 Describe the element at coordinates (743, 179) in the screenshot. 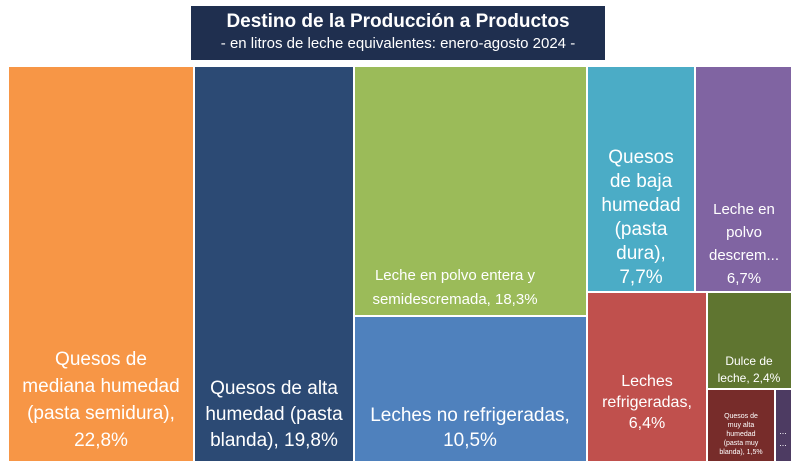

I see `treemap-tile-leche-en-polvo-descremada` at that location.